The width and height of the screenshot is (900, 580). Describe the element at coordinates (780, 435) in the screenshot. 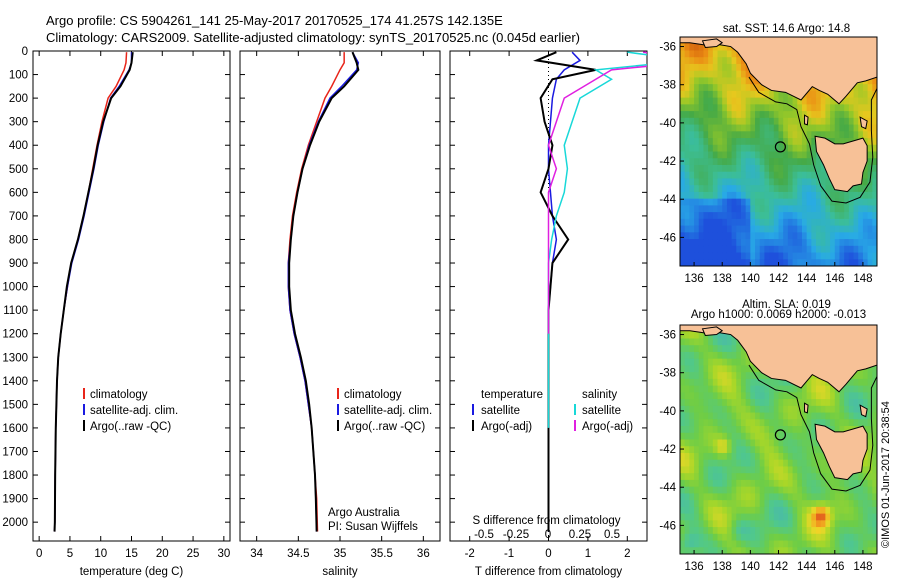

I see `float-position-marker` at that location.